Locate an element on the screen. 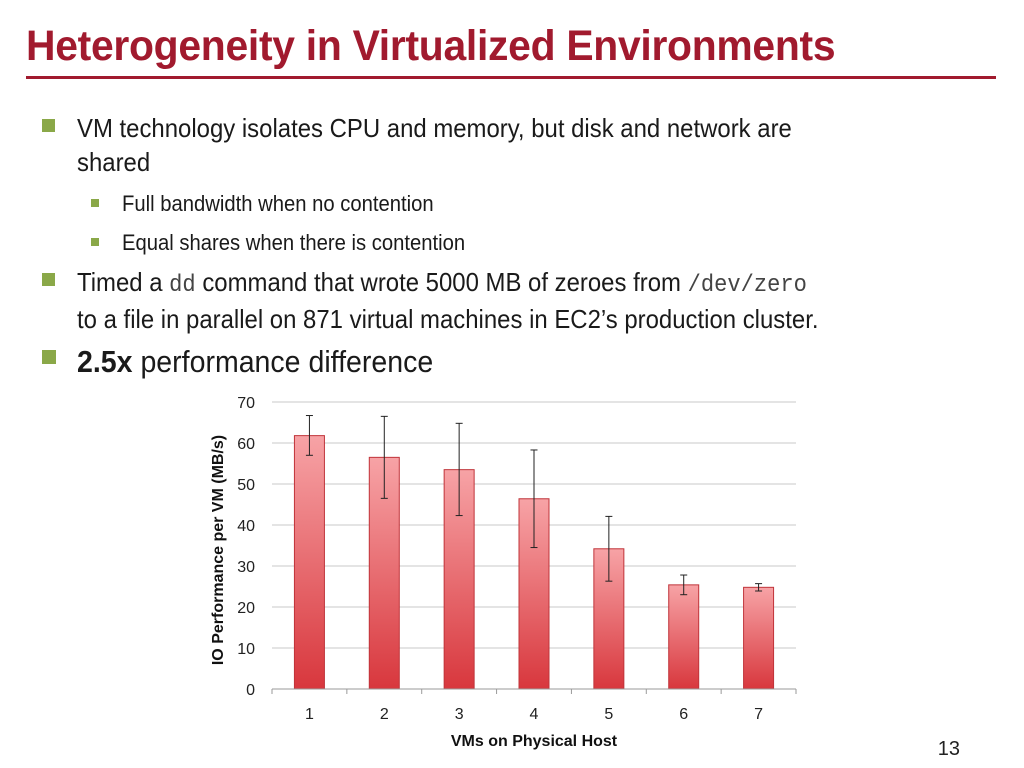  y-tick-label: 70 is located at coordinates (246, 403).